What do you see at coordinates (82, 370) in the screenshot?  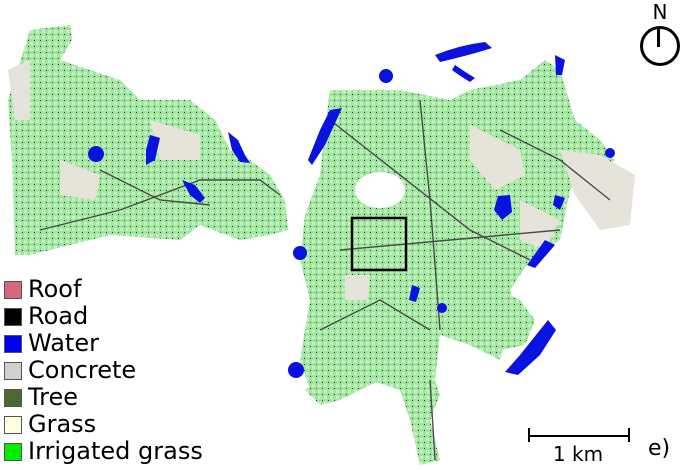 I see `legend-label: Concrete` at bounding box center [82, 370].